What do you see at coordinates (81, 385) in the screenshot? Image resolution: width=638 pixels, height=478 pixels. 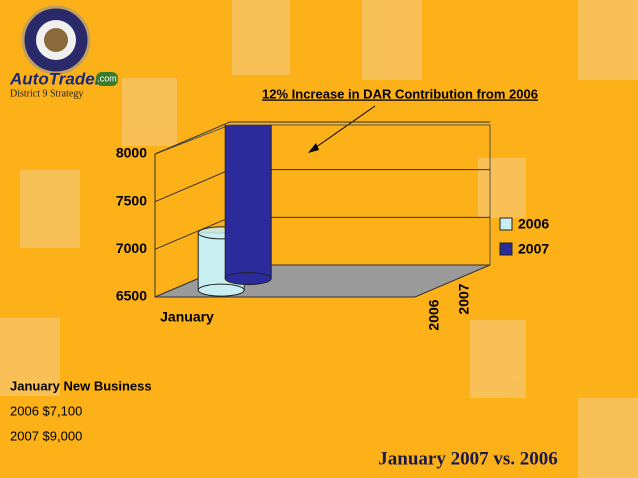 I see `notes-heading: January New Business` at bounding box center [81, 385].